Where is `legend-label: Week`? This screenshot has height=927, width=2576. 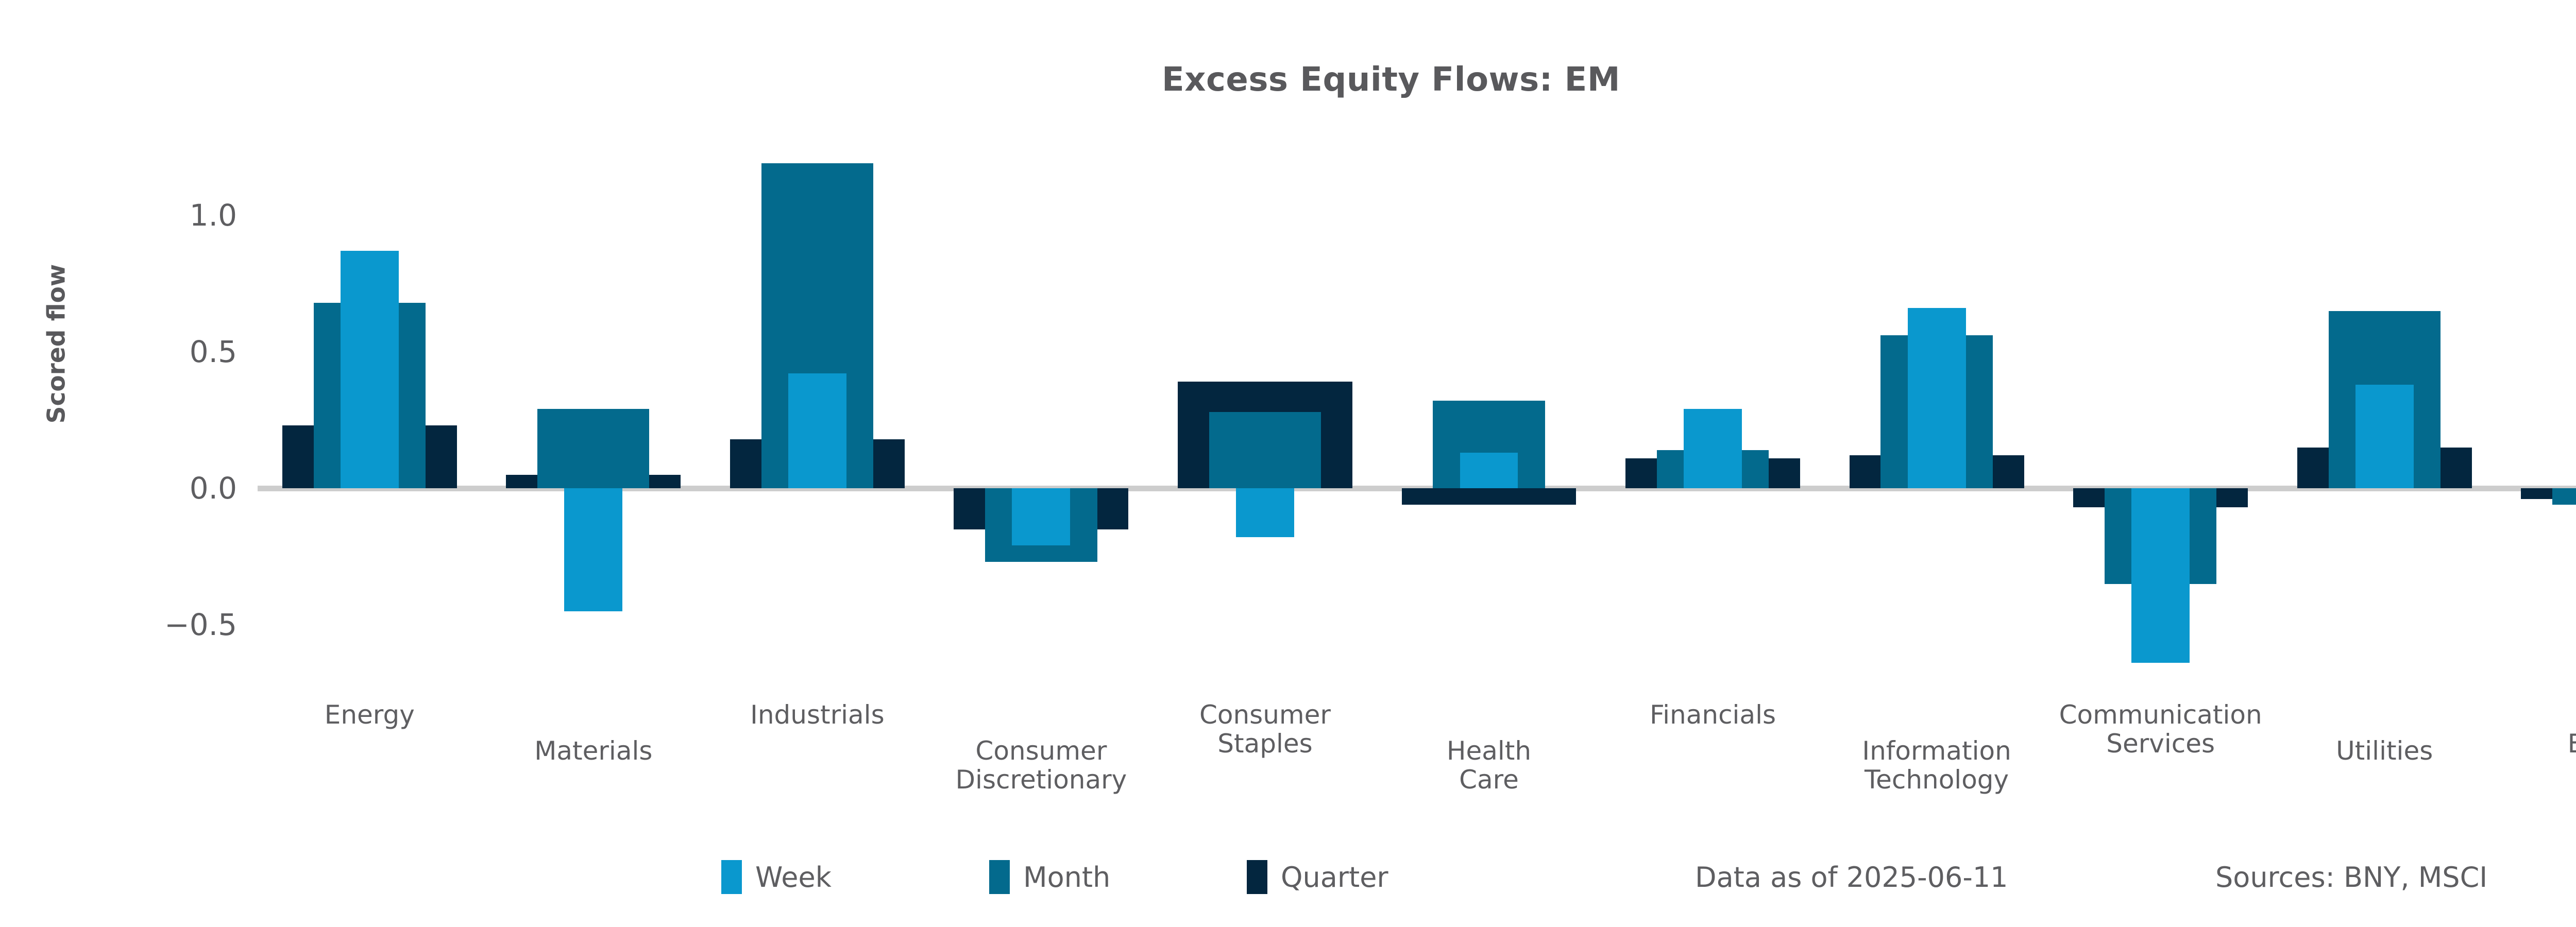 legend-label: Week is located at coordinates (793, 877).